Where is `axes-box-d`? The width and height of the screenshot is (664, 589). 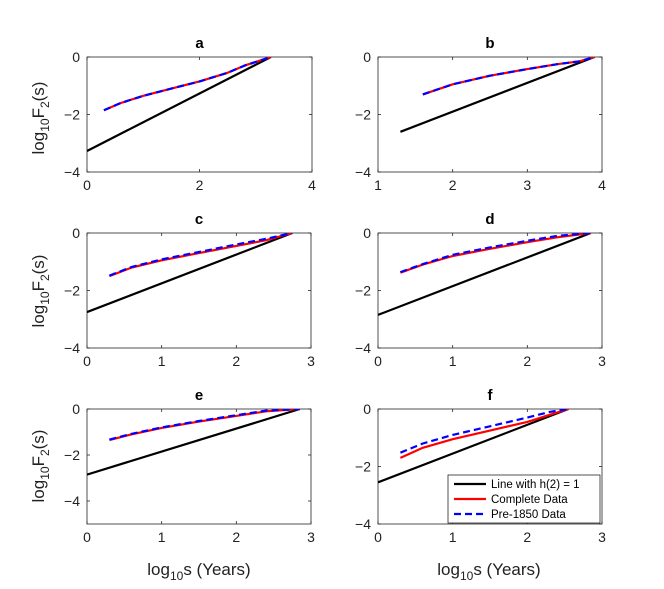
axes-box-d is located at coordinates (490, 290).